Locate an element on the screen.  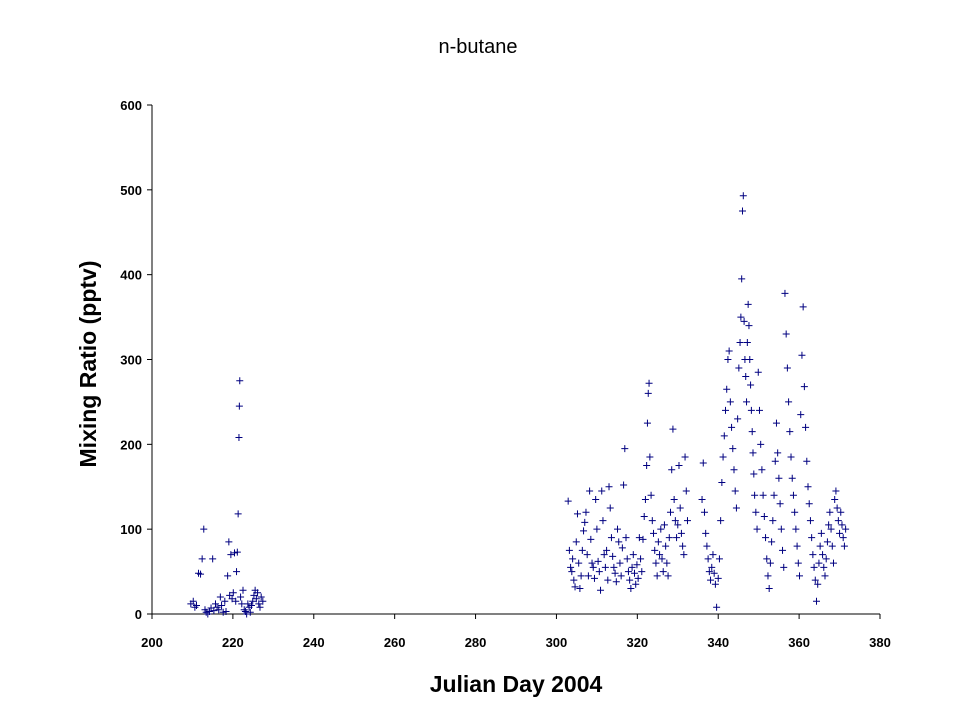
y-axis-ticks: 0 100 200 300 400 500 600 is located at coordinates (136, 360).